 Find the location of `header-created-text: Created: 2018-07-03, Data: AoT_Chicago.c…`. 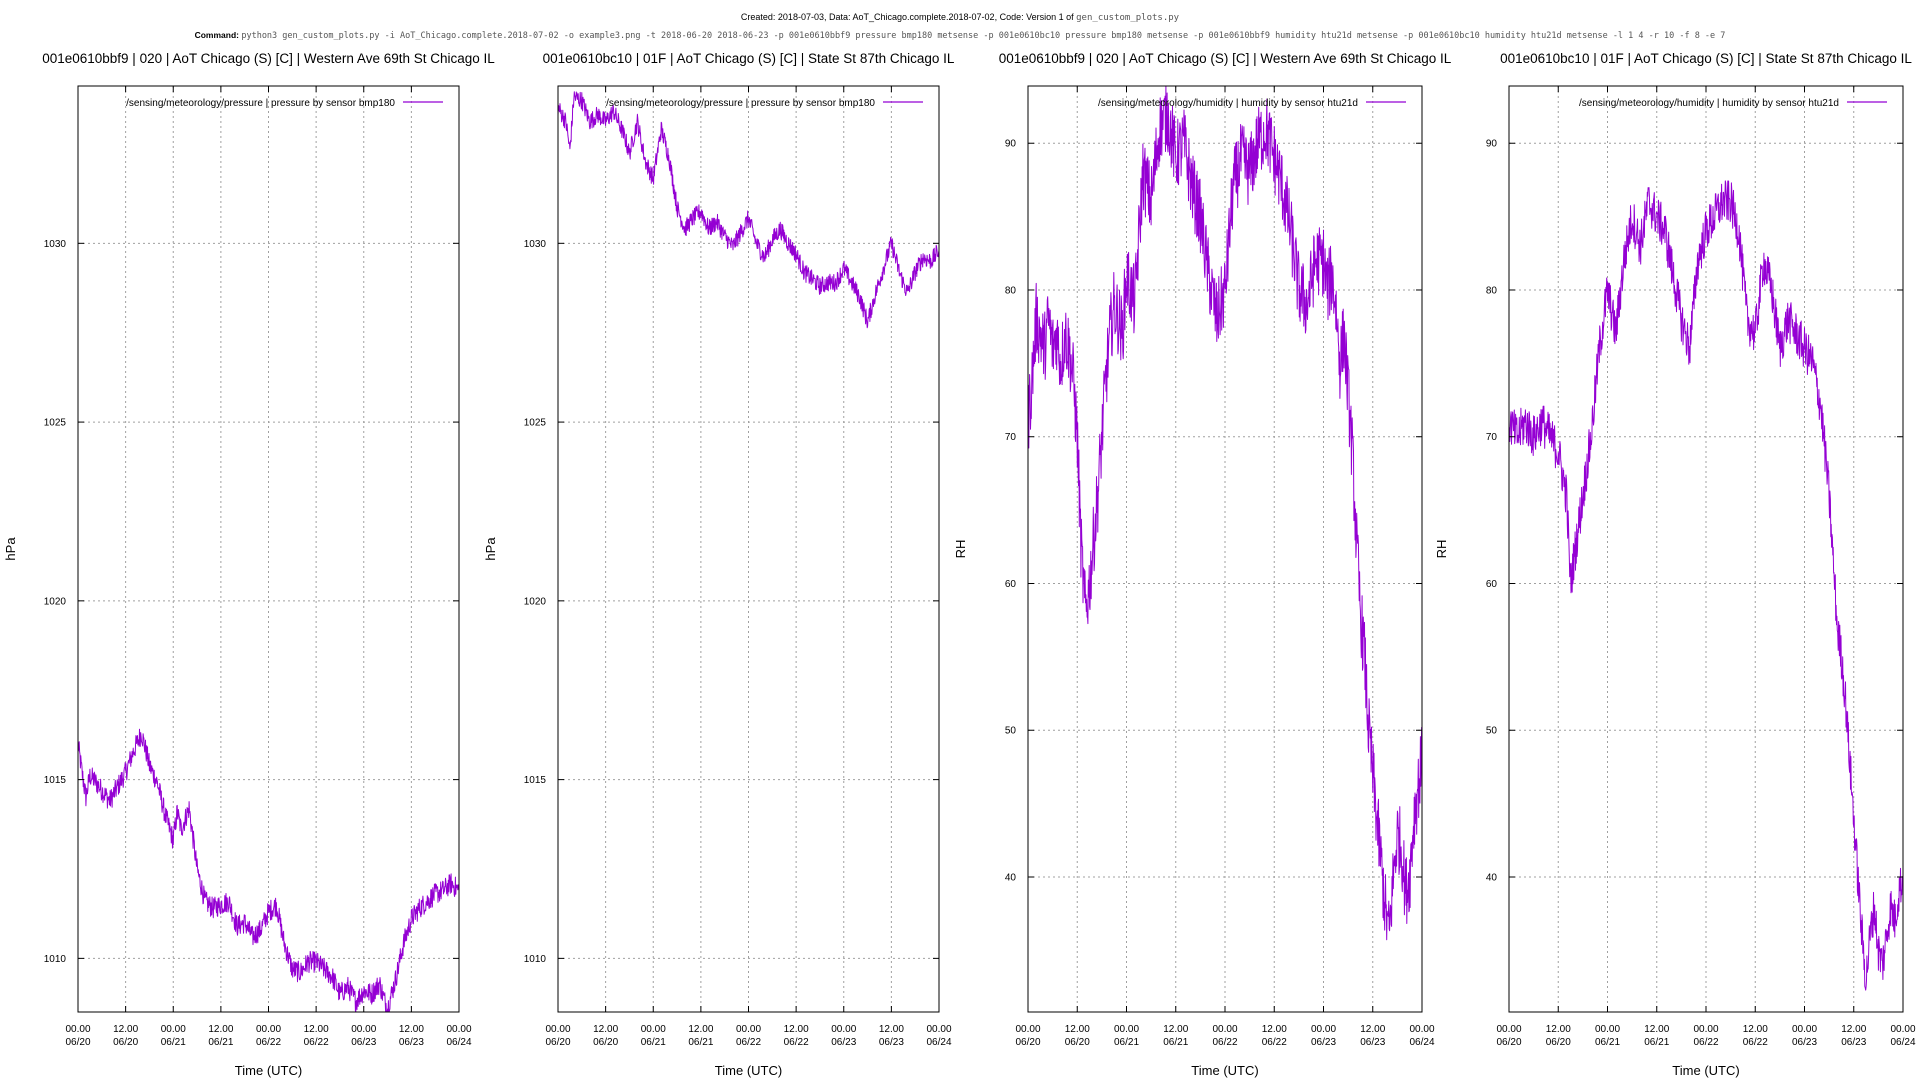

header-created-text: Created: 2018-07-03, Data: AoT_Chicago.c… is located at coordinates (907, 17).